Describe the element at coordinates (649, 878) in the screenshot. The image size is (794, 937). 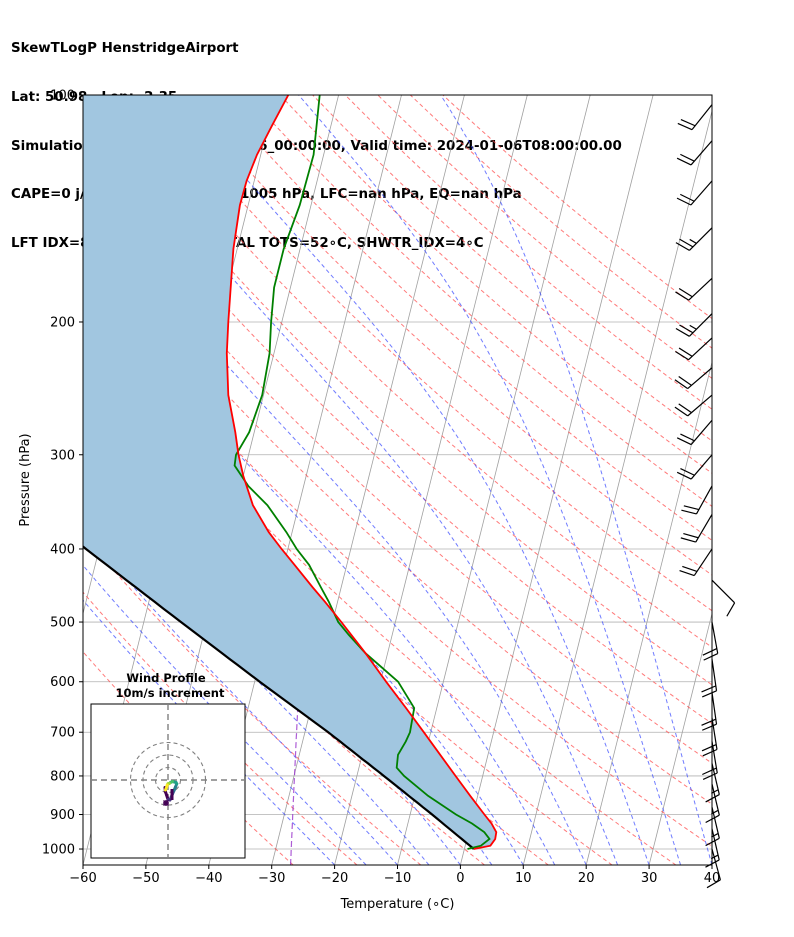
I see `x-tick-label: 30` at that location.